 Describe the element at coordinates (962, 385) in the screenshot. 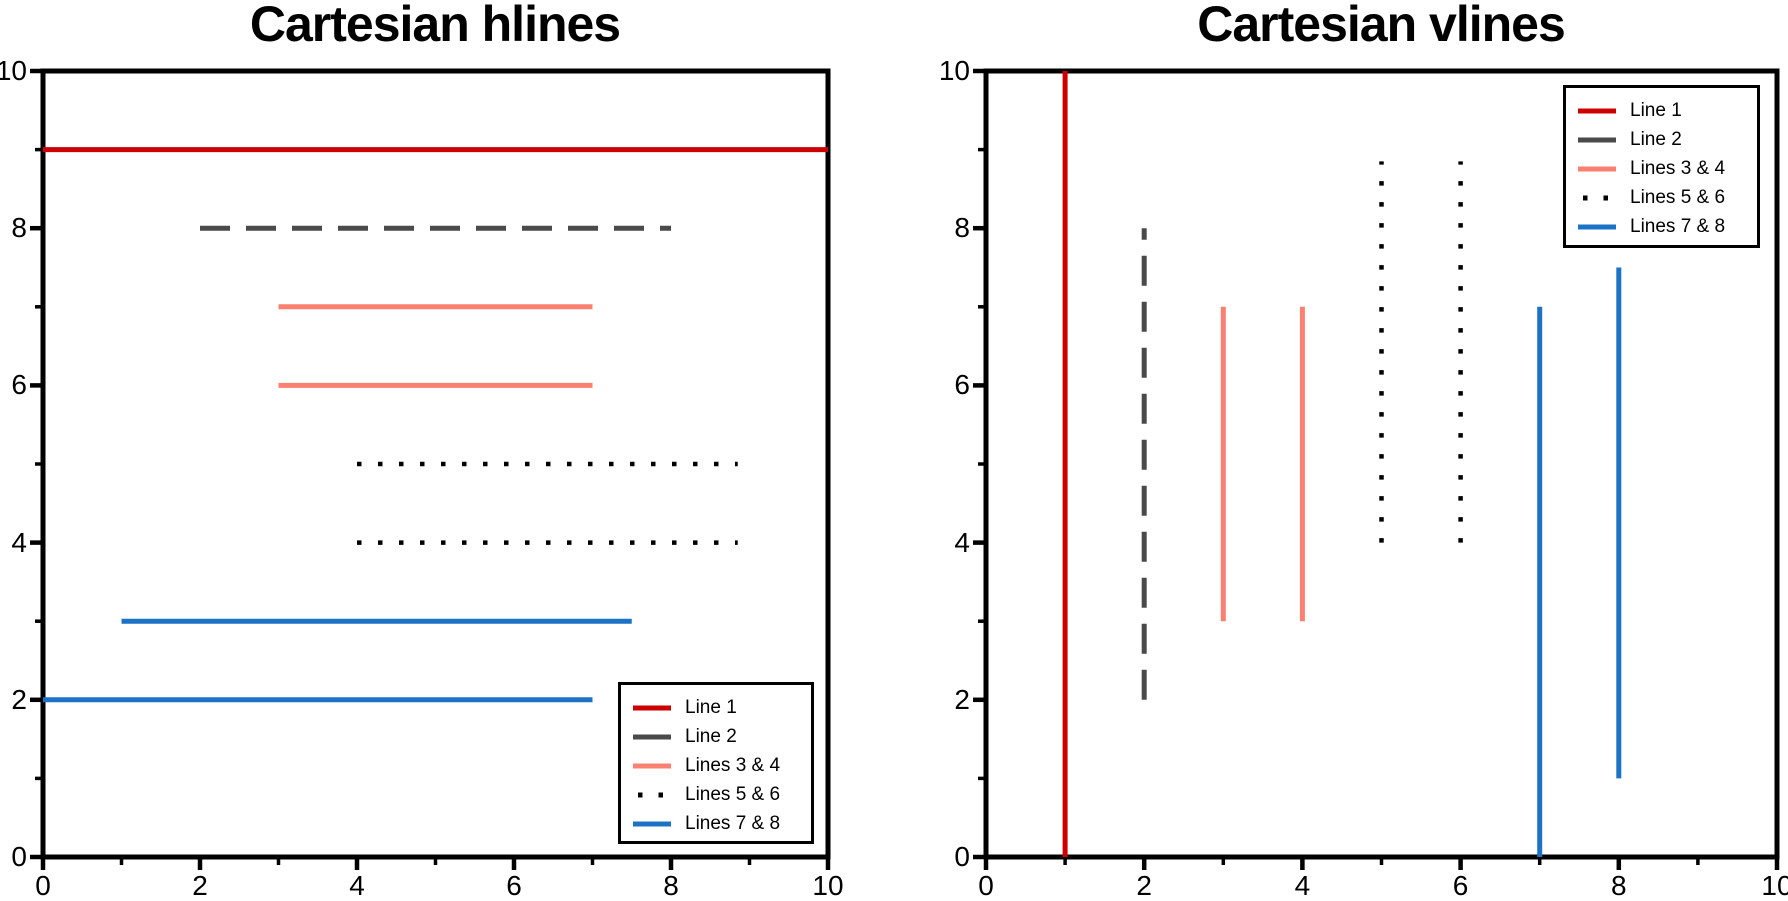

I see `vlines-y-tick-label: 6` at that location.